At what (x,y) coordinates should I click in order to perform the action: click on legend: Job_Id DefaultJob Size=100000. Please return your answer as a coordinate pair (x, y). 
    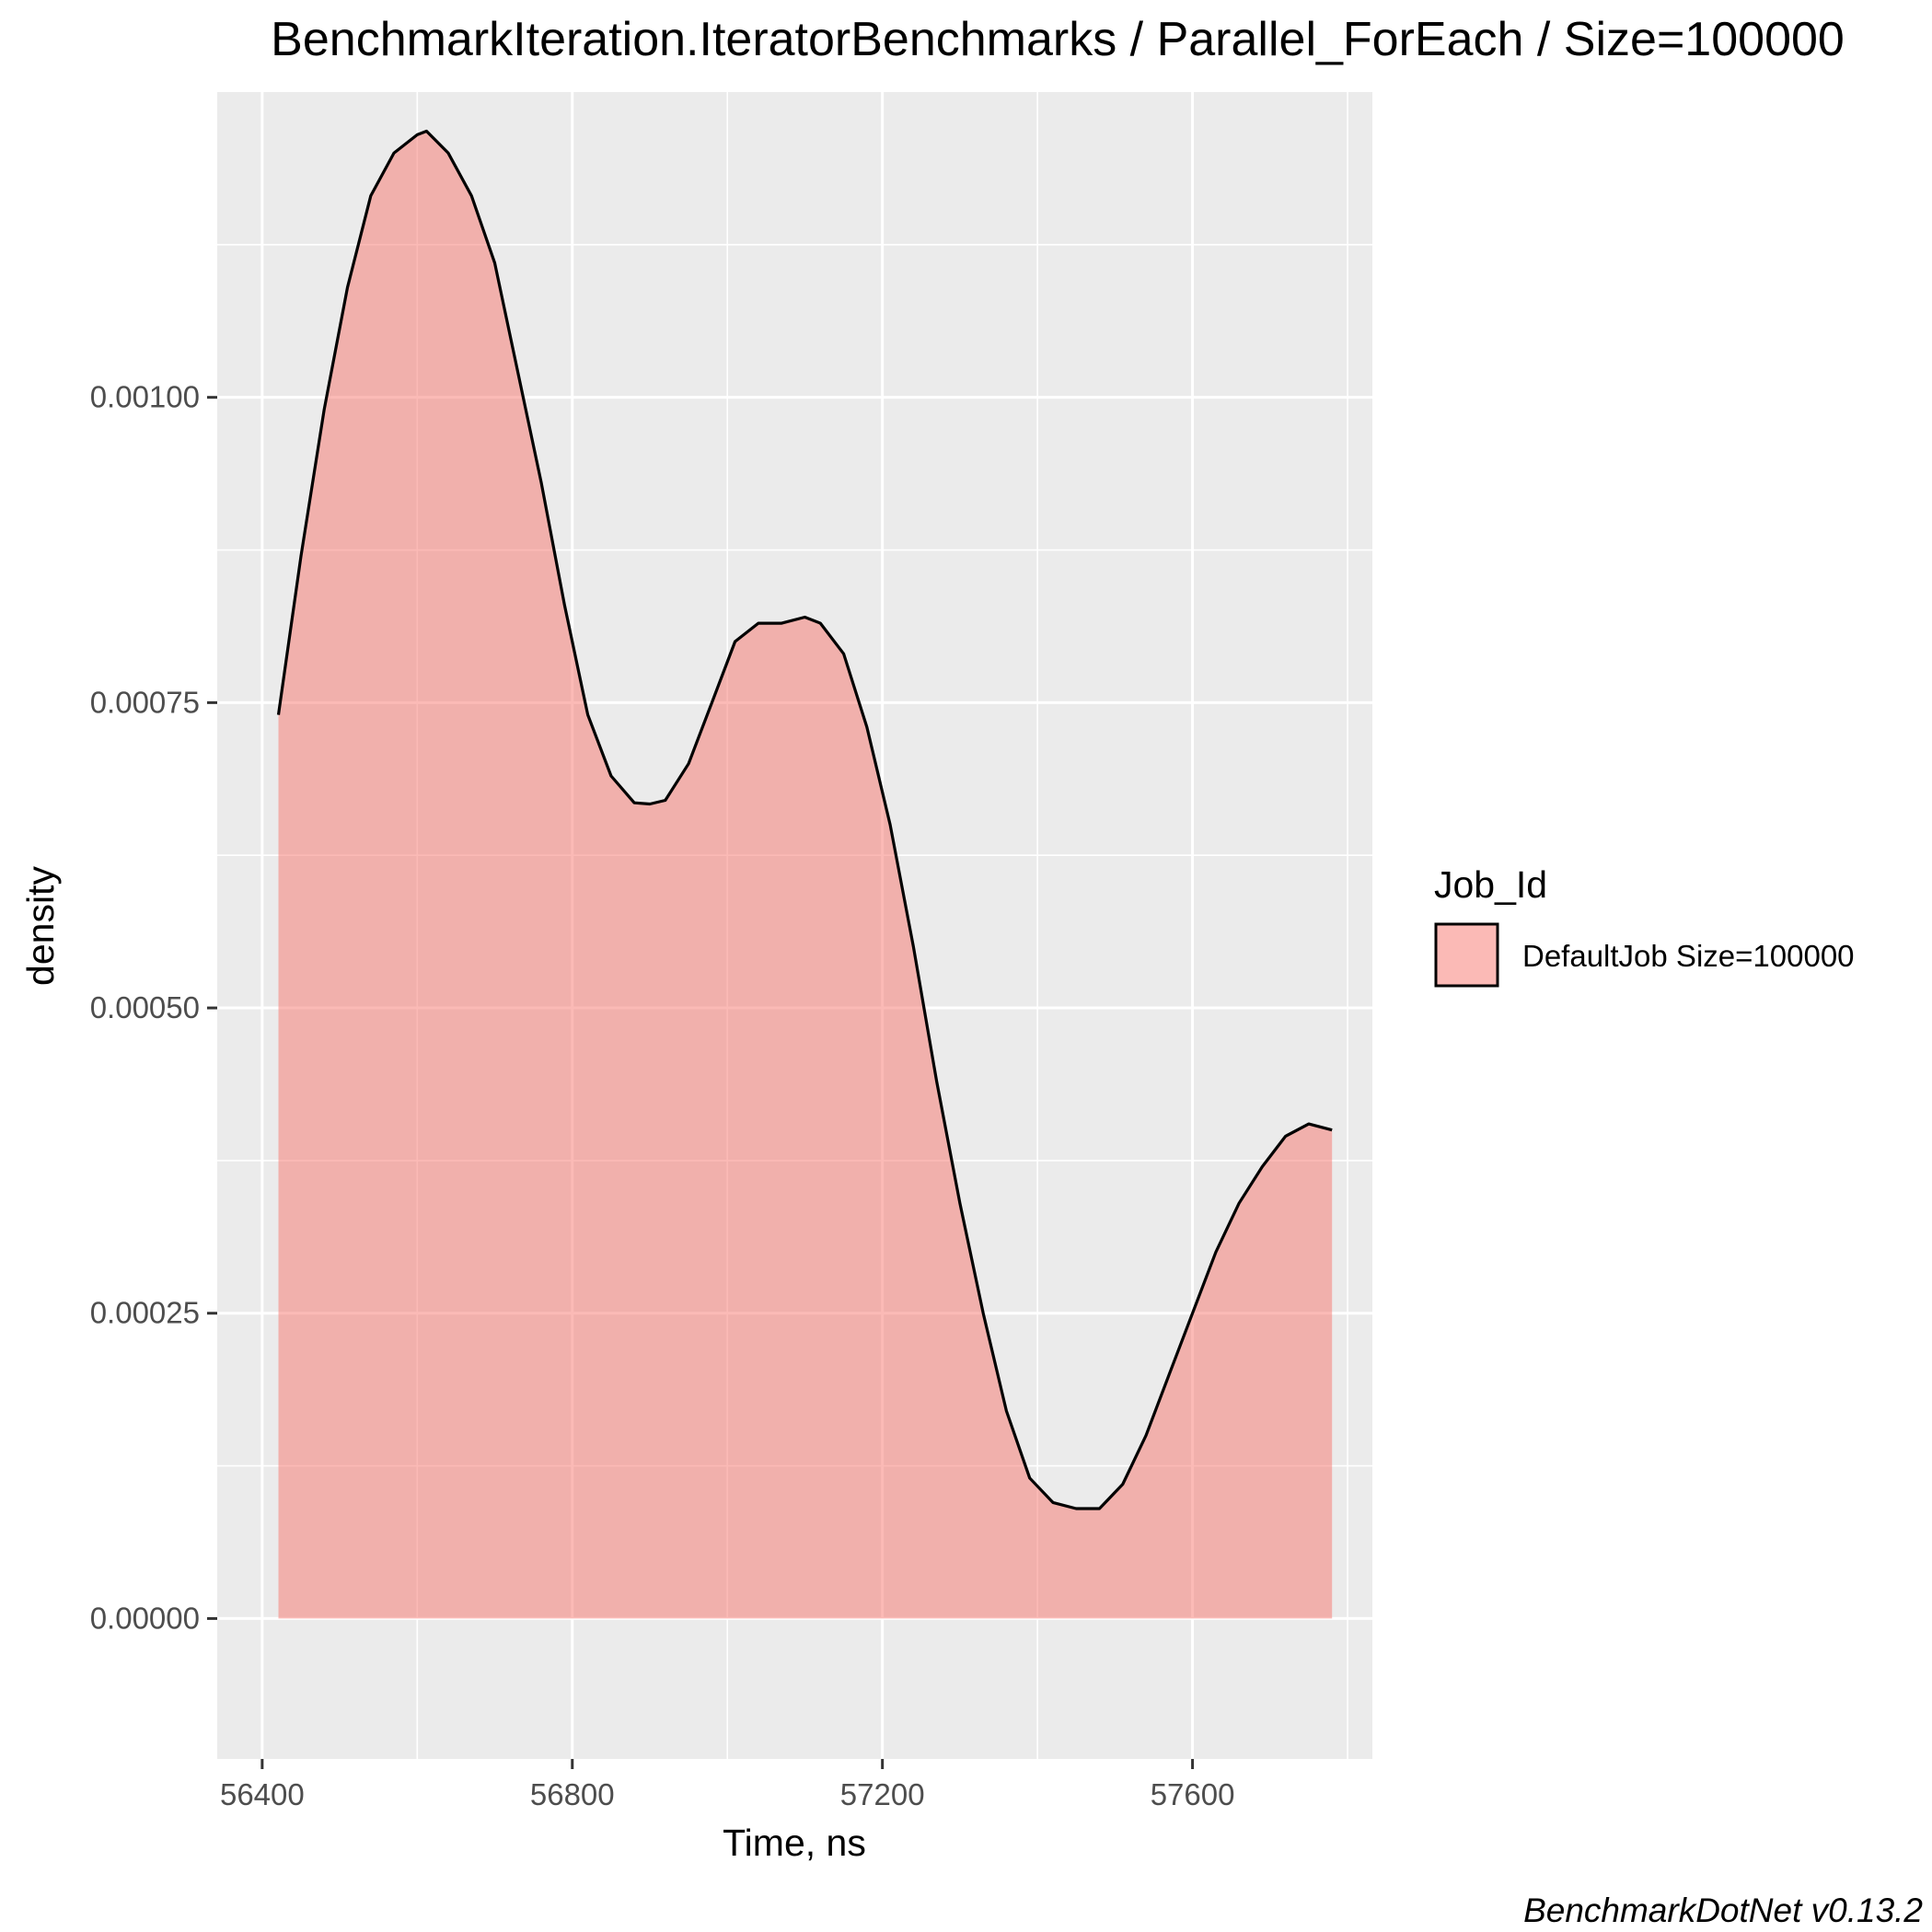
    Looking at the image, I should click on (1645, 926).